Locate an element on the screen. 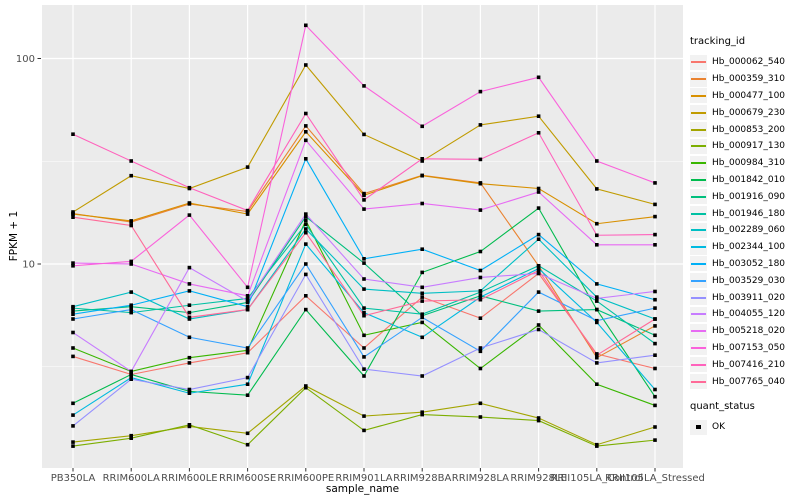 The height and width of the screenshot is (500, 800). legend-item: Hb_002289_060 is located at coordinates (744, 230).